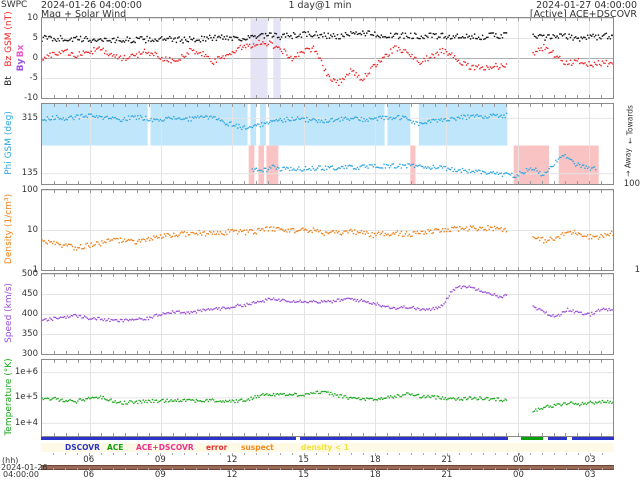 This screenshot has height=480, width=640. Describe the element at coordinates (628, 162) in the screenshot. I see `sector-away-label: → Away` at that location.